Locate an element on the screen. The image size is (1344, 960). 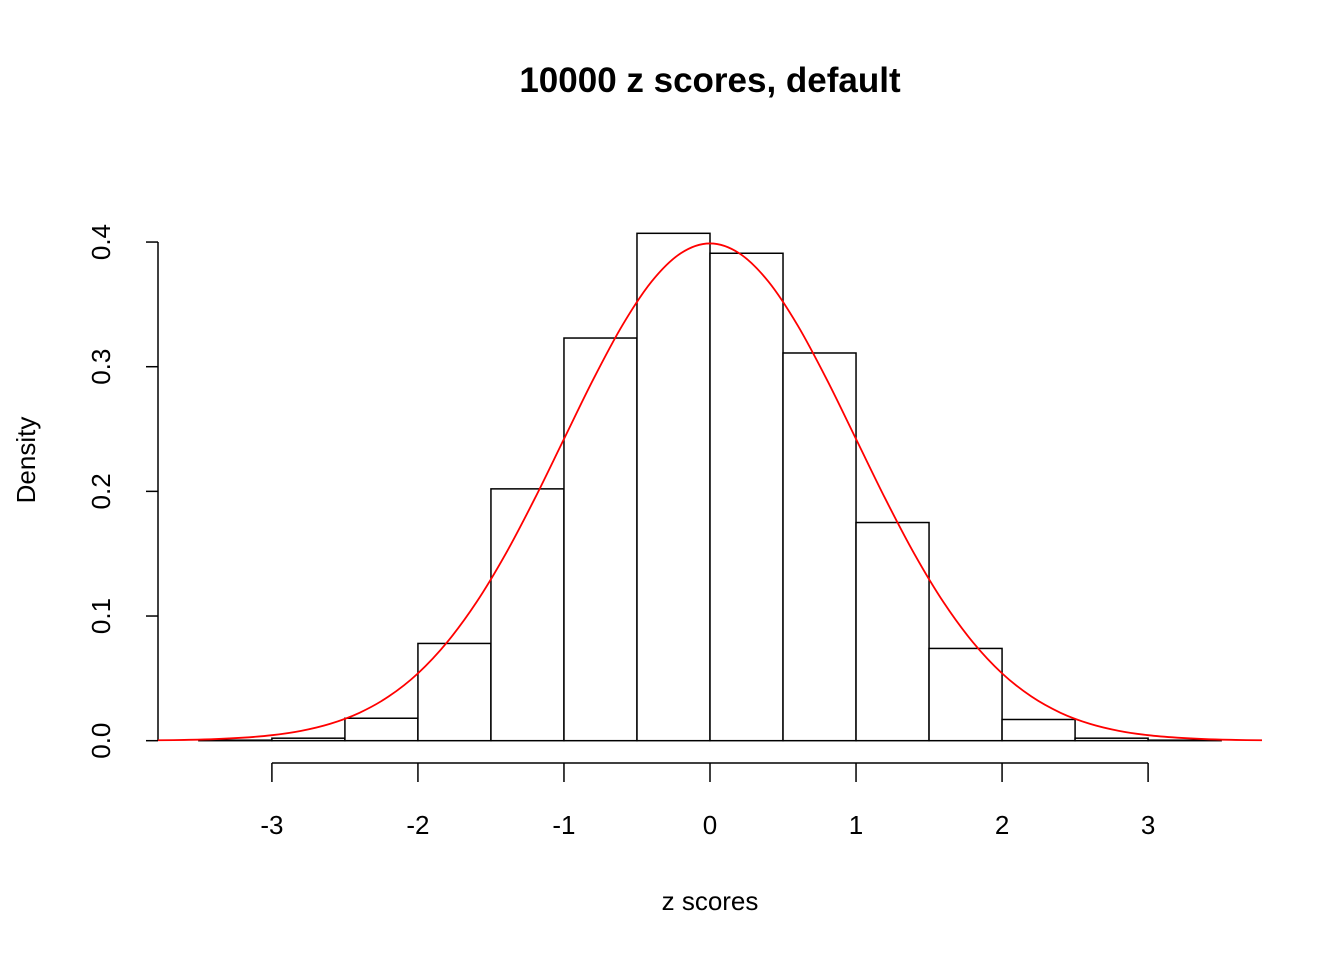
chart-title: 10000 z scores, default is located at coordinates (710, 80).